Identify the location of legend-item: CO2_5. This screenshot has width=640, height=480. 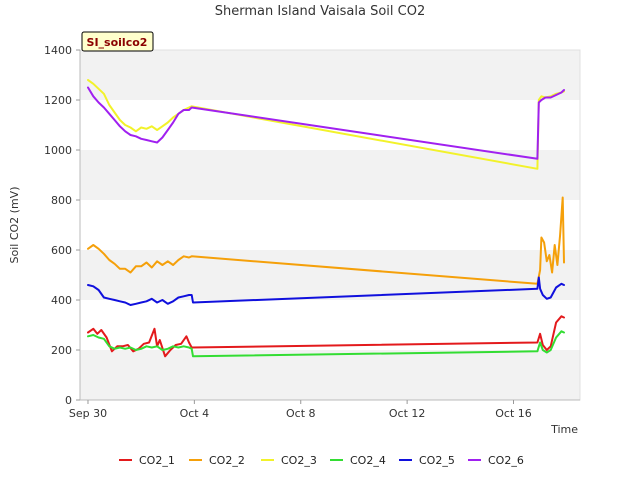
(427, 460).